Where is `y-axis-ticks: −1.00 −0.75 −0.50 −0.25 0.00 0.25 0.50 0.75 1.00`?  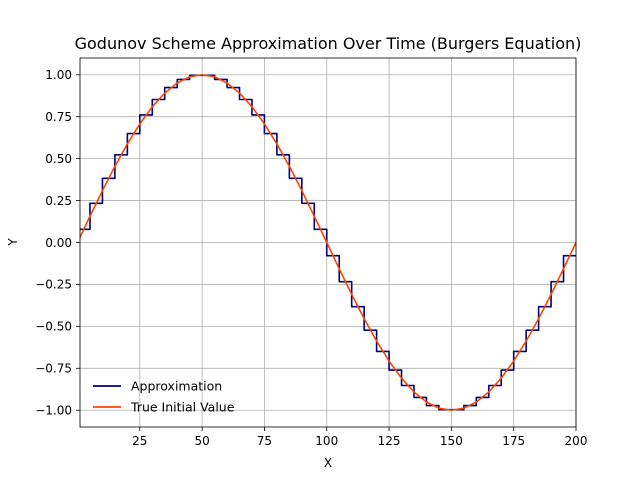 y-axis-ticks: −1.00 −0.75 −0.50 −0.25 0.00 0.25 0.50 0.75 1.00 is located at coordinates (57, 243).